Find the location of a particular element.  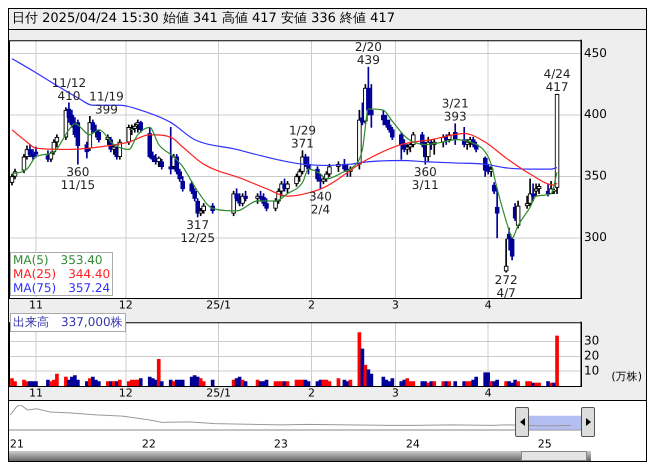

x-tick-label: 23 is located at coordinates (281, 443).